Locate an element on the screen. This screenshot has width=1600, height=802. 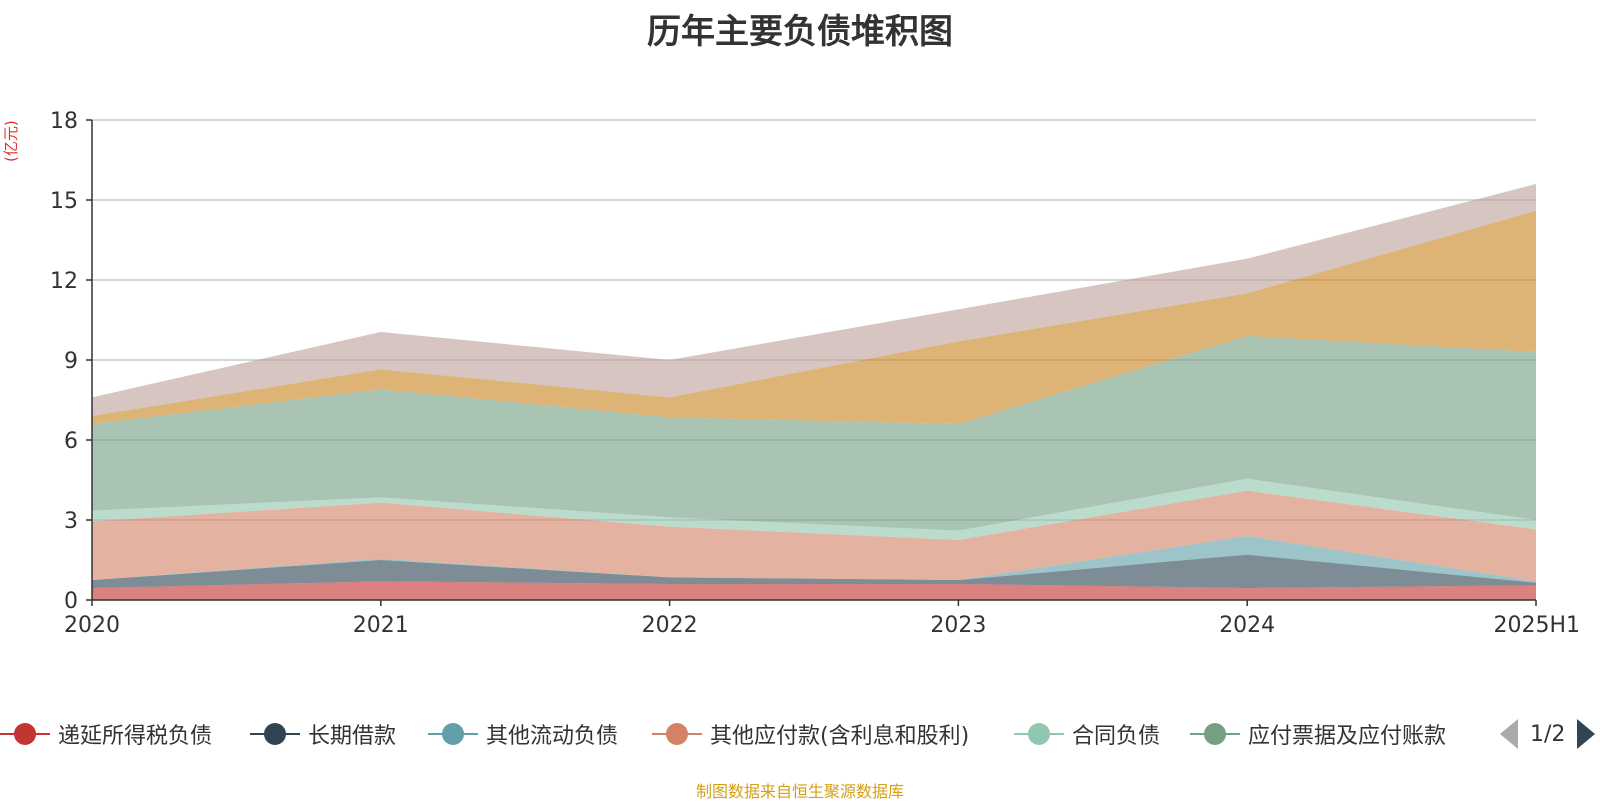
chart-title: 历年主要负债堆积图 is located at coordinates (800, 32).